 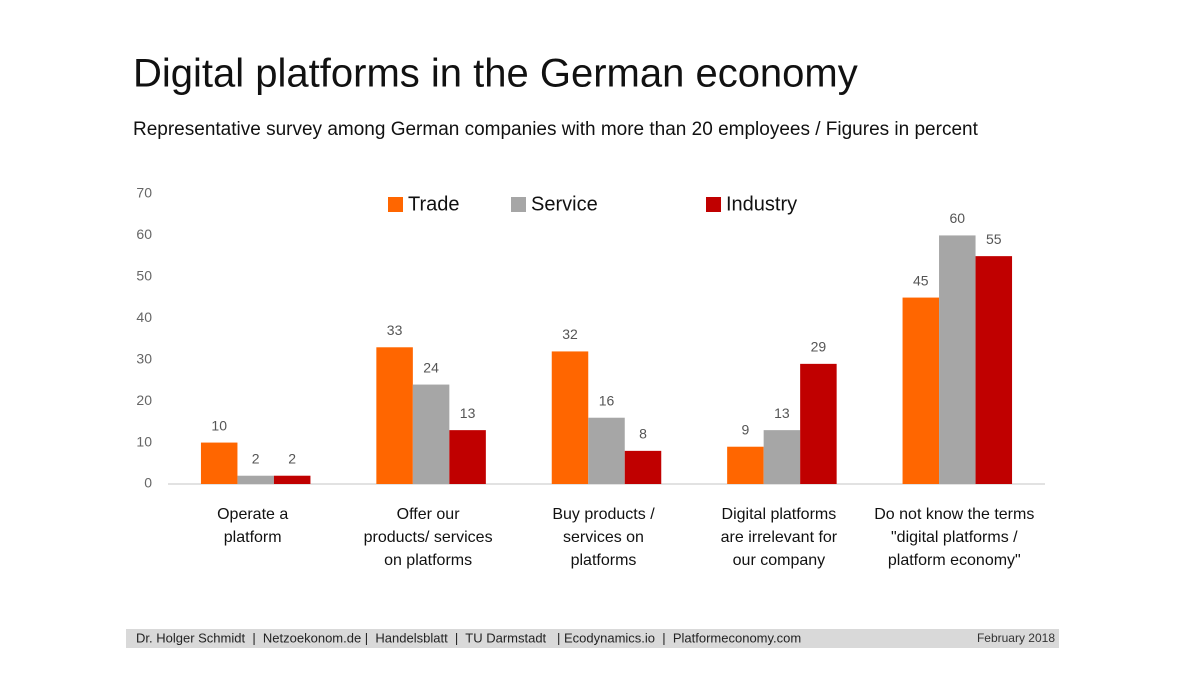 I want to click on y-tick-label: 40, so click(x=144, y=317).